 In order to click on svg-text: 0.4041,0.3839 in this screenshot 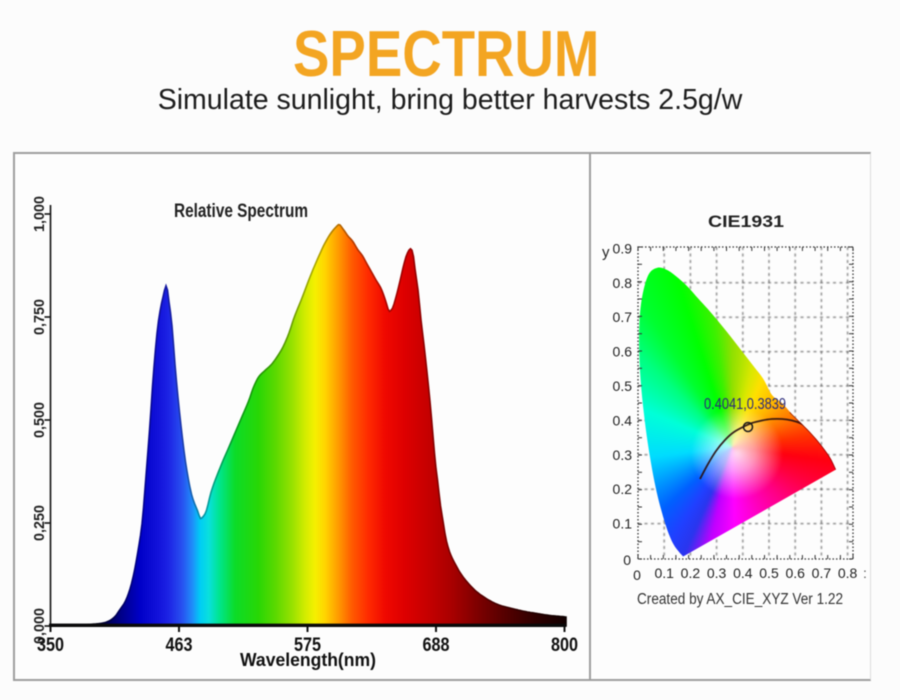, I will do `click(745, 404)`.